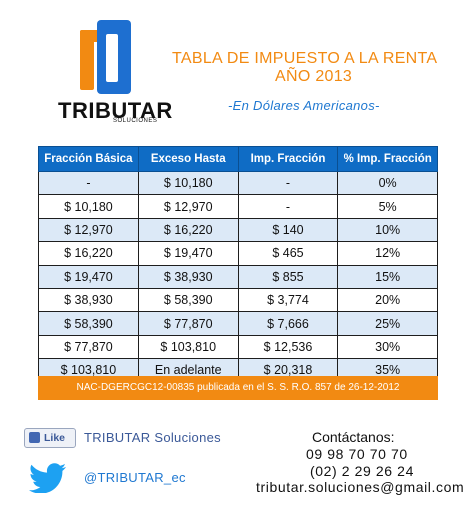 This screenshot has width=474, height=531. Describe the element at coordinates (115, 110) in the screenshot. I see `brand-name: TRIBUTAR` at that location.